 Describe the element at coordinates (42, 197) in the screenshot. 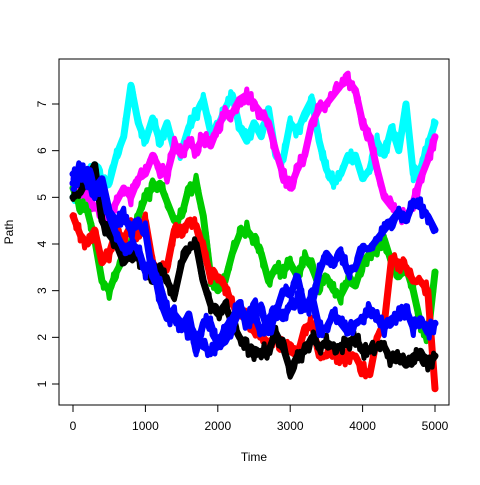

I see `y-tick-label: 5` at that location.